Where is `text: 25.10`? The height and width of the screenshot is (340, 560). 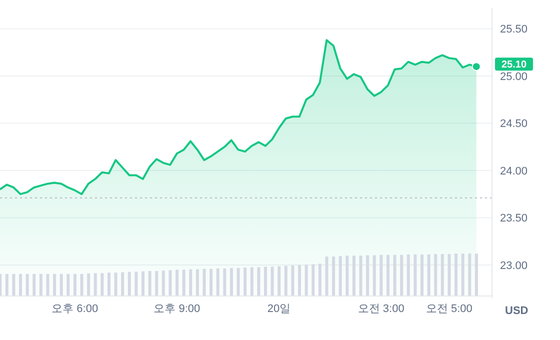 text: 25.10 is located at coordinates (514, 65).